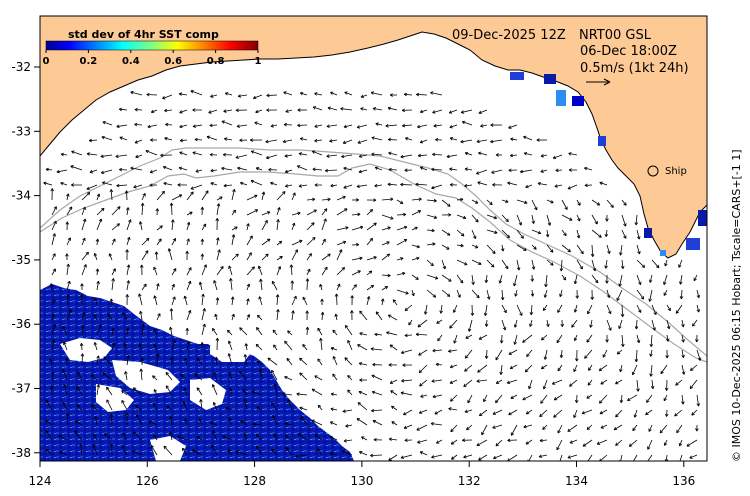 The width and height of the screenshot is (750, 496). What do you see at coordinates (362, 474) in the screenshot?
I see `x-axis: 124 126 128 130 132 134 136` at bounding box center [362, 474].